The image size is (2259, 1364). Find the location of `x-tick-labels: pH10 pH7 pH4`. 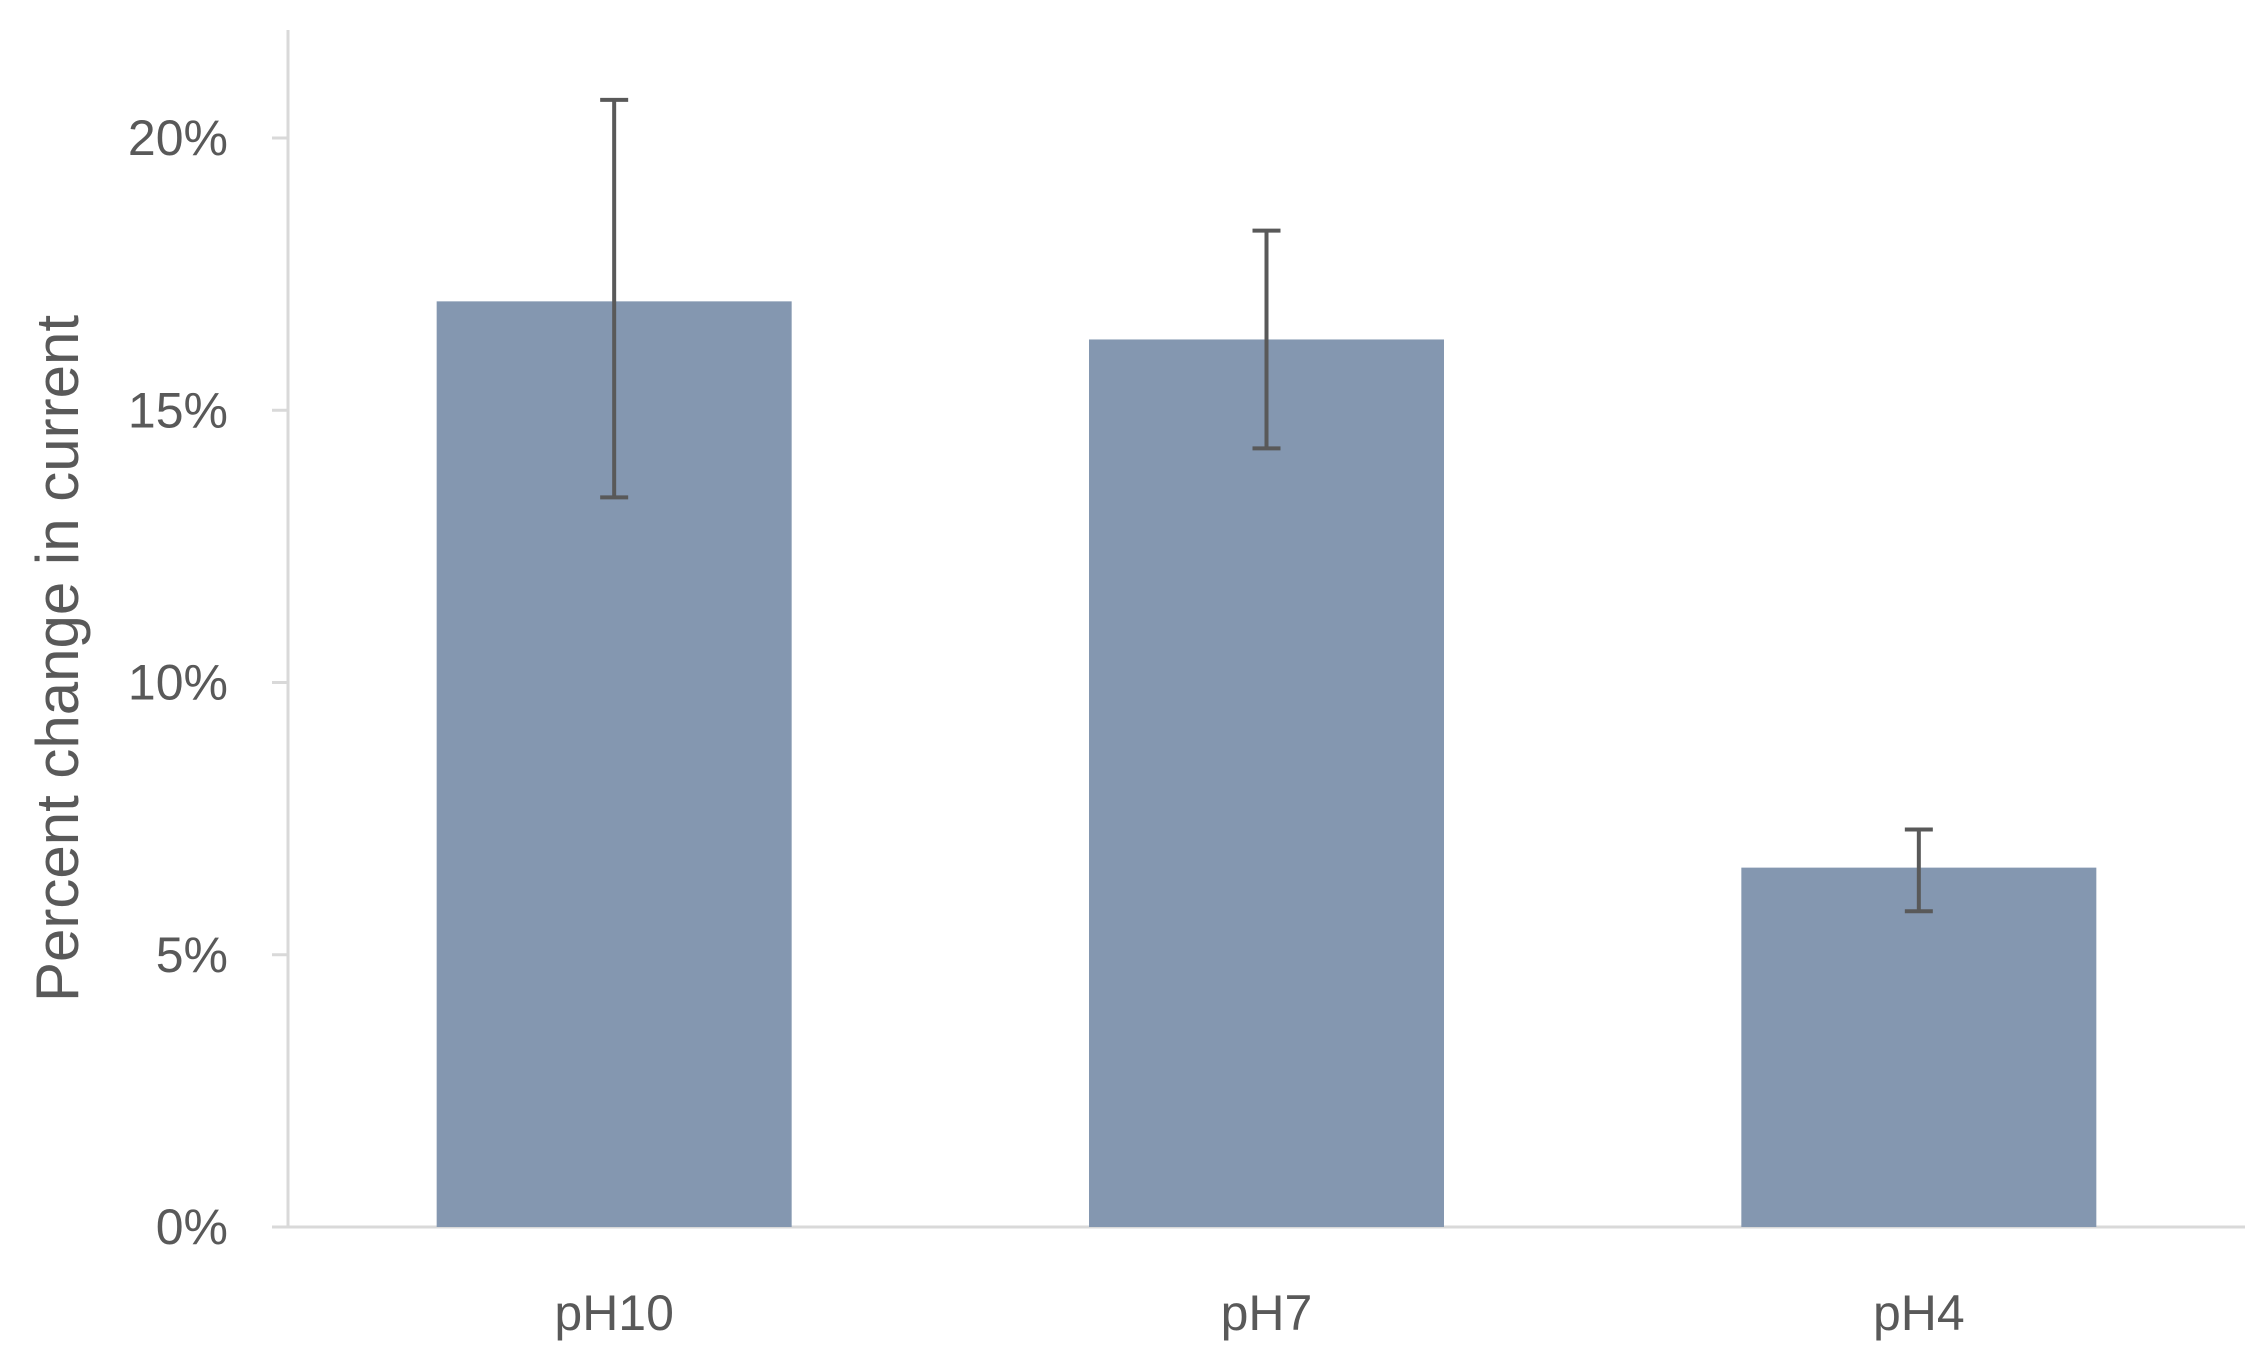

x-tick-labels: pH10 pH7 pH4 is located at coordinates (1259, 1313).